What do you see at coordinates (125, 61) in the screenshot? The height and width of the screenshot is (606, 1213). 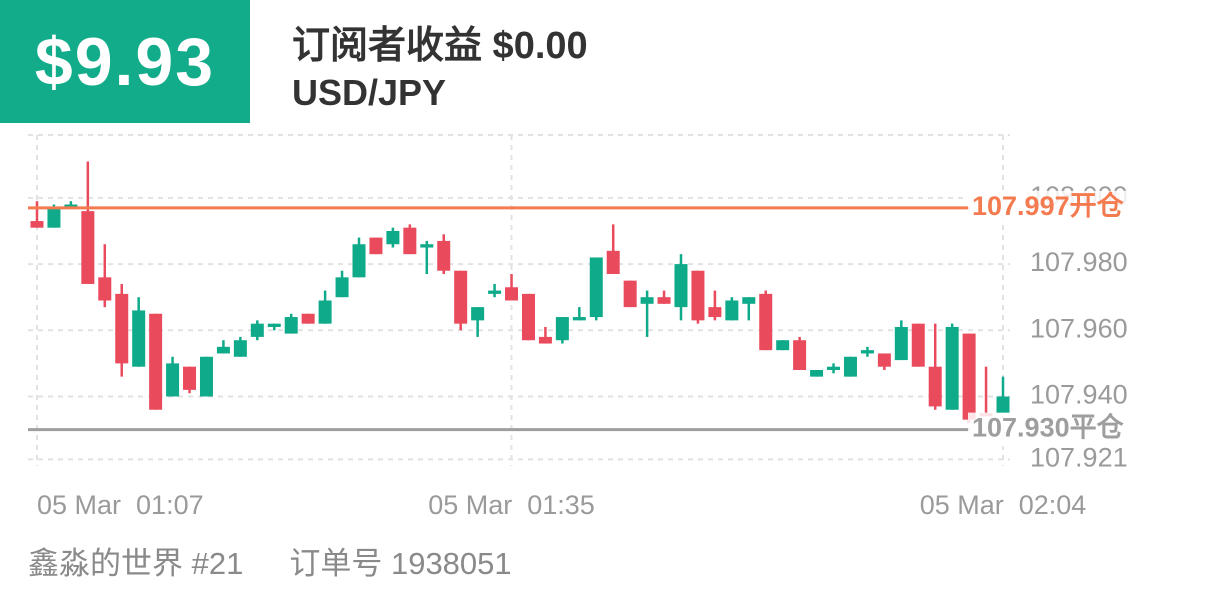 I see `profit-badge: $9.93` at bounding box center [125, 61].